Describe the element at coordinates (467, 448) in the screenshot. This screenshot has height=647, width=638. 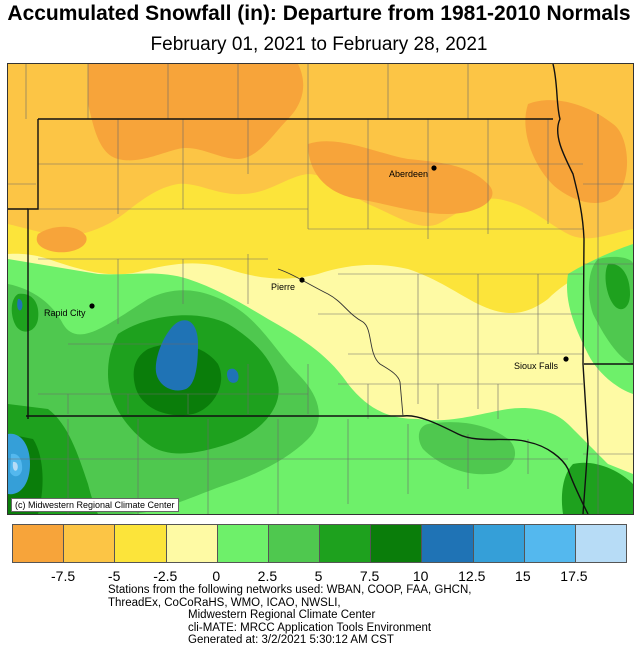
I see `region-5-south` at that location.